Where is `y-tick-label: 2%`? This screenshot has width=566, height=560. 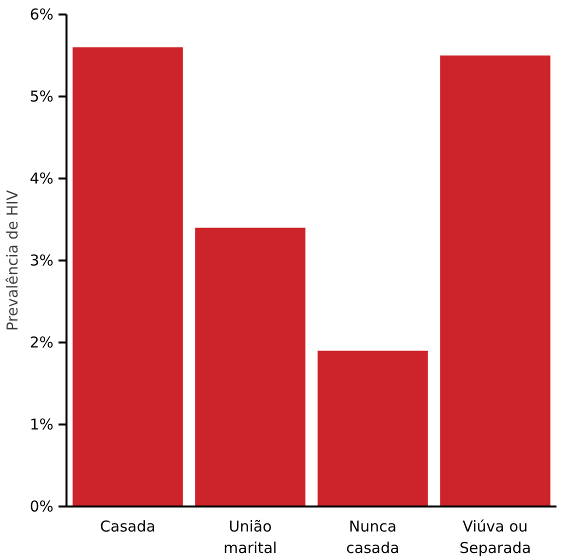 y-tick-label: 2% is located at coordinates (42, 343).